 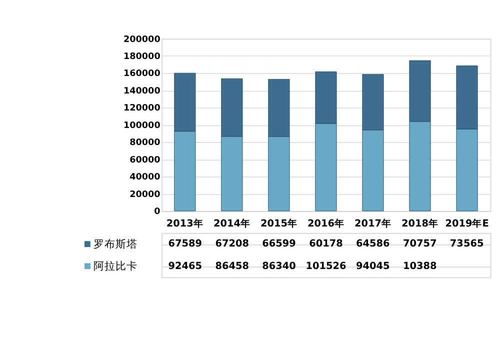 What do you see at coordinates (145, 143) in the screenshot?
I see `y-tick-label: 80000` at bounding box center [145, 143].